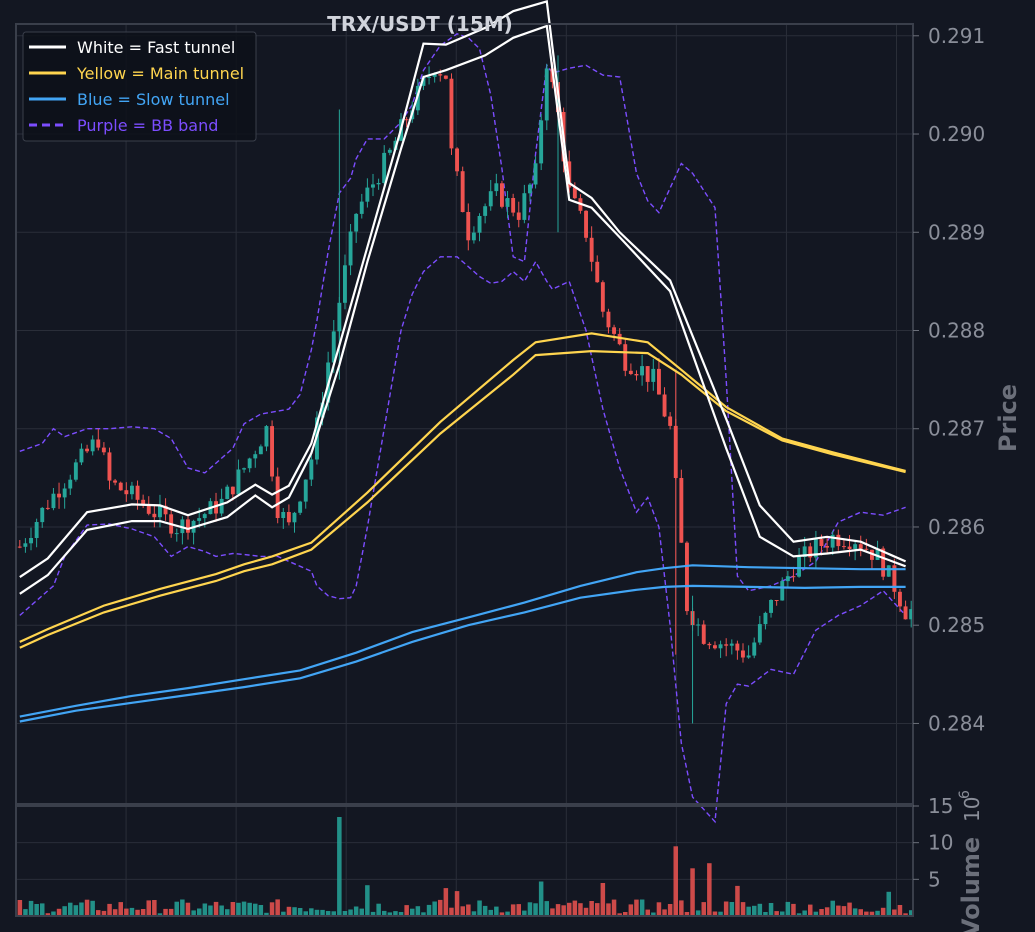 The width and height of the screenshot is (1035, 932). I want to click on price-tick-label: 0.291, so click(956, 36).